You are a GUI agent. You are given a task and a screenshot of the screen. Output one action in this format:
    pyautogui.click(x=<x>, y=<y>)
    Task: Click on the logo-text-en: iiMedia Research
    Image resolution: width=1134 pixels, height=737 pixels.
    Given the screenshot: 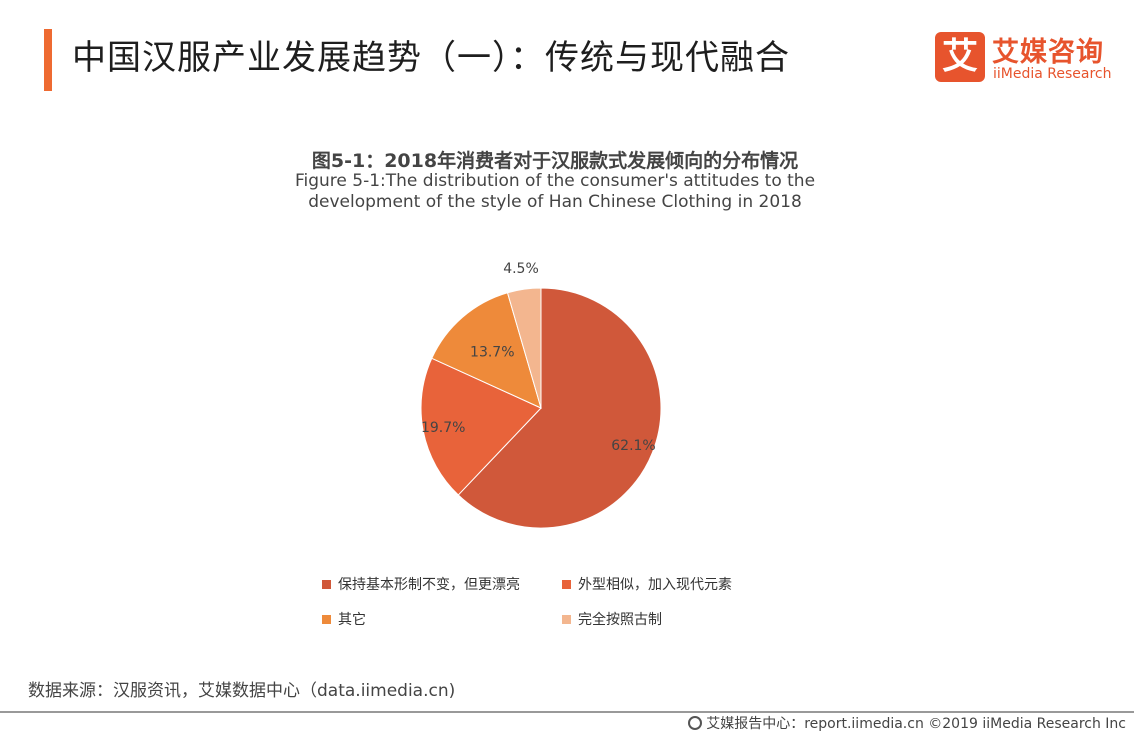 What is the action you would take?
    pyautogui.click(x=1052, y=74)
    